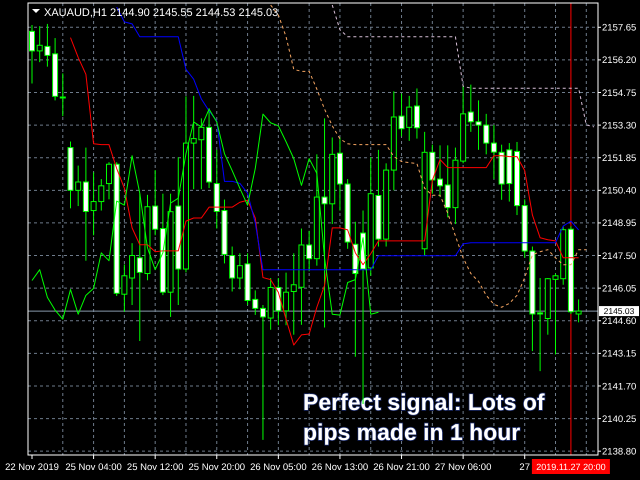 The image size is (640, 480). I want to click on x-tick-label: 26 Nov 13:00, so click(340, 467).